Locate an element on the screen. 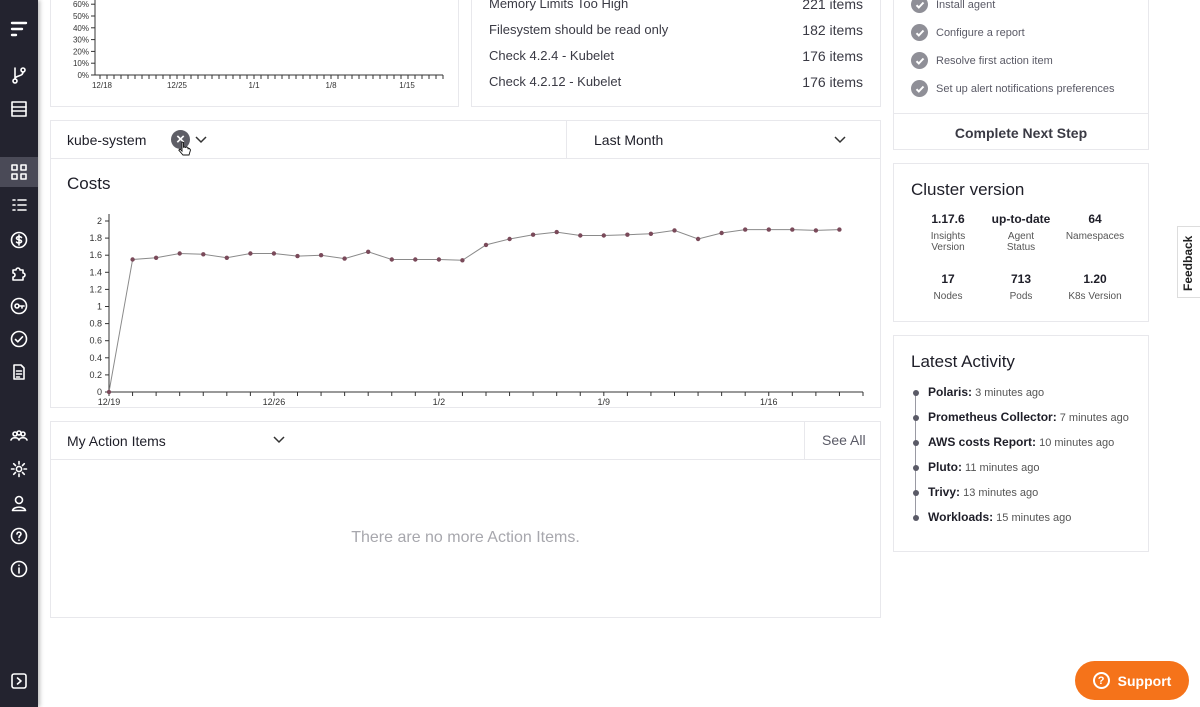 The height and width of the screenshot is (707, 1200). report-item-name: Check 4.2.4 - Kubelet is located at coordinates (552, 55).